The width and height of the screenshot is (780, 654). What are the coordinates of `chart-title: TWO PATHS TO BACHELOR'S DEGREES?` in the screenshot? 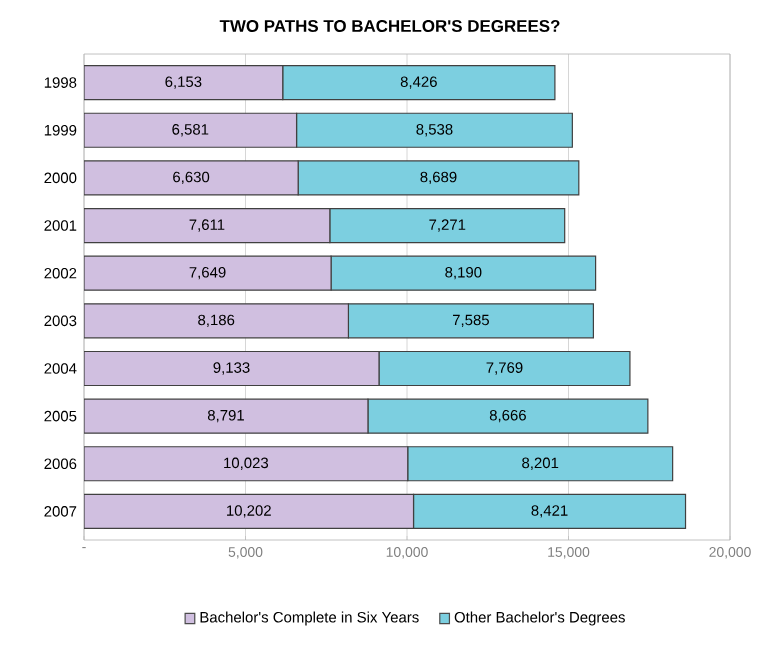 It's located at (389, 26).